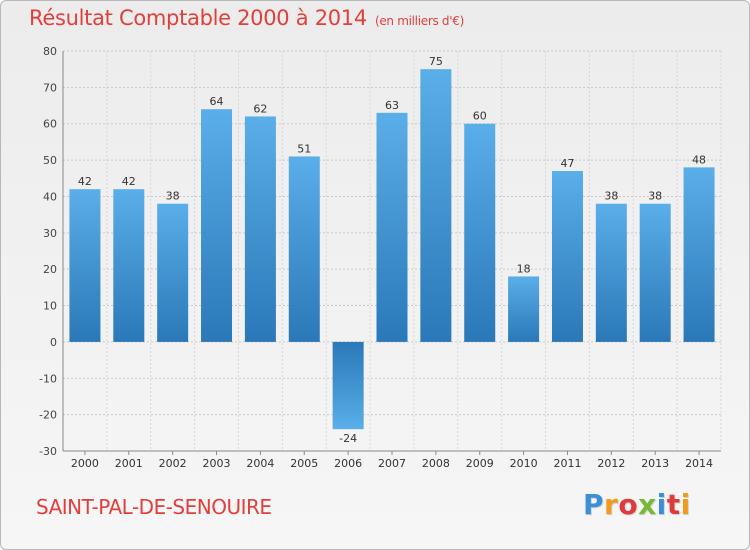 Image resolution: width=750 pixels, height=550 pixels. I want to click on x-tick-label: 2013, so click(655, 463).